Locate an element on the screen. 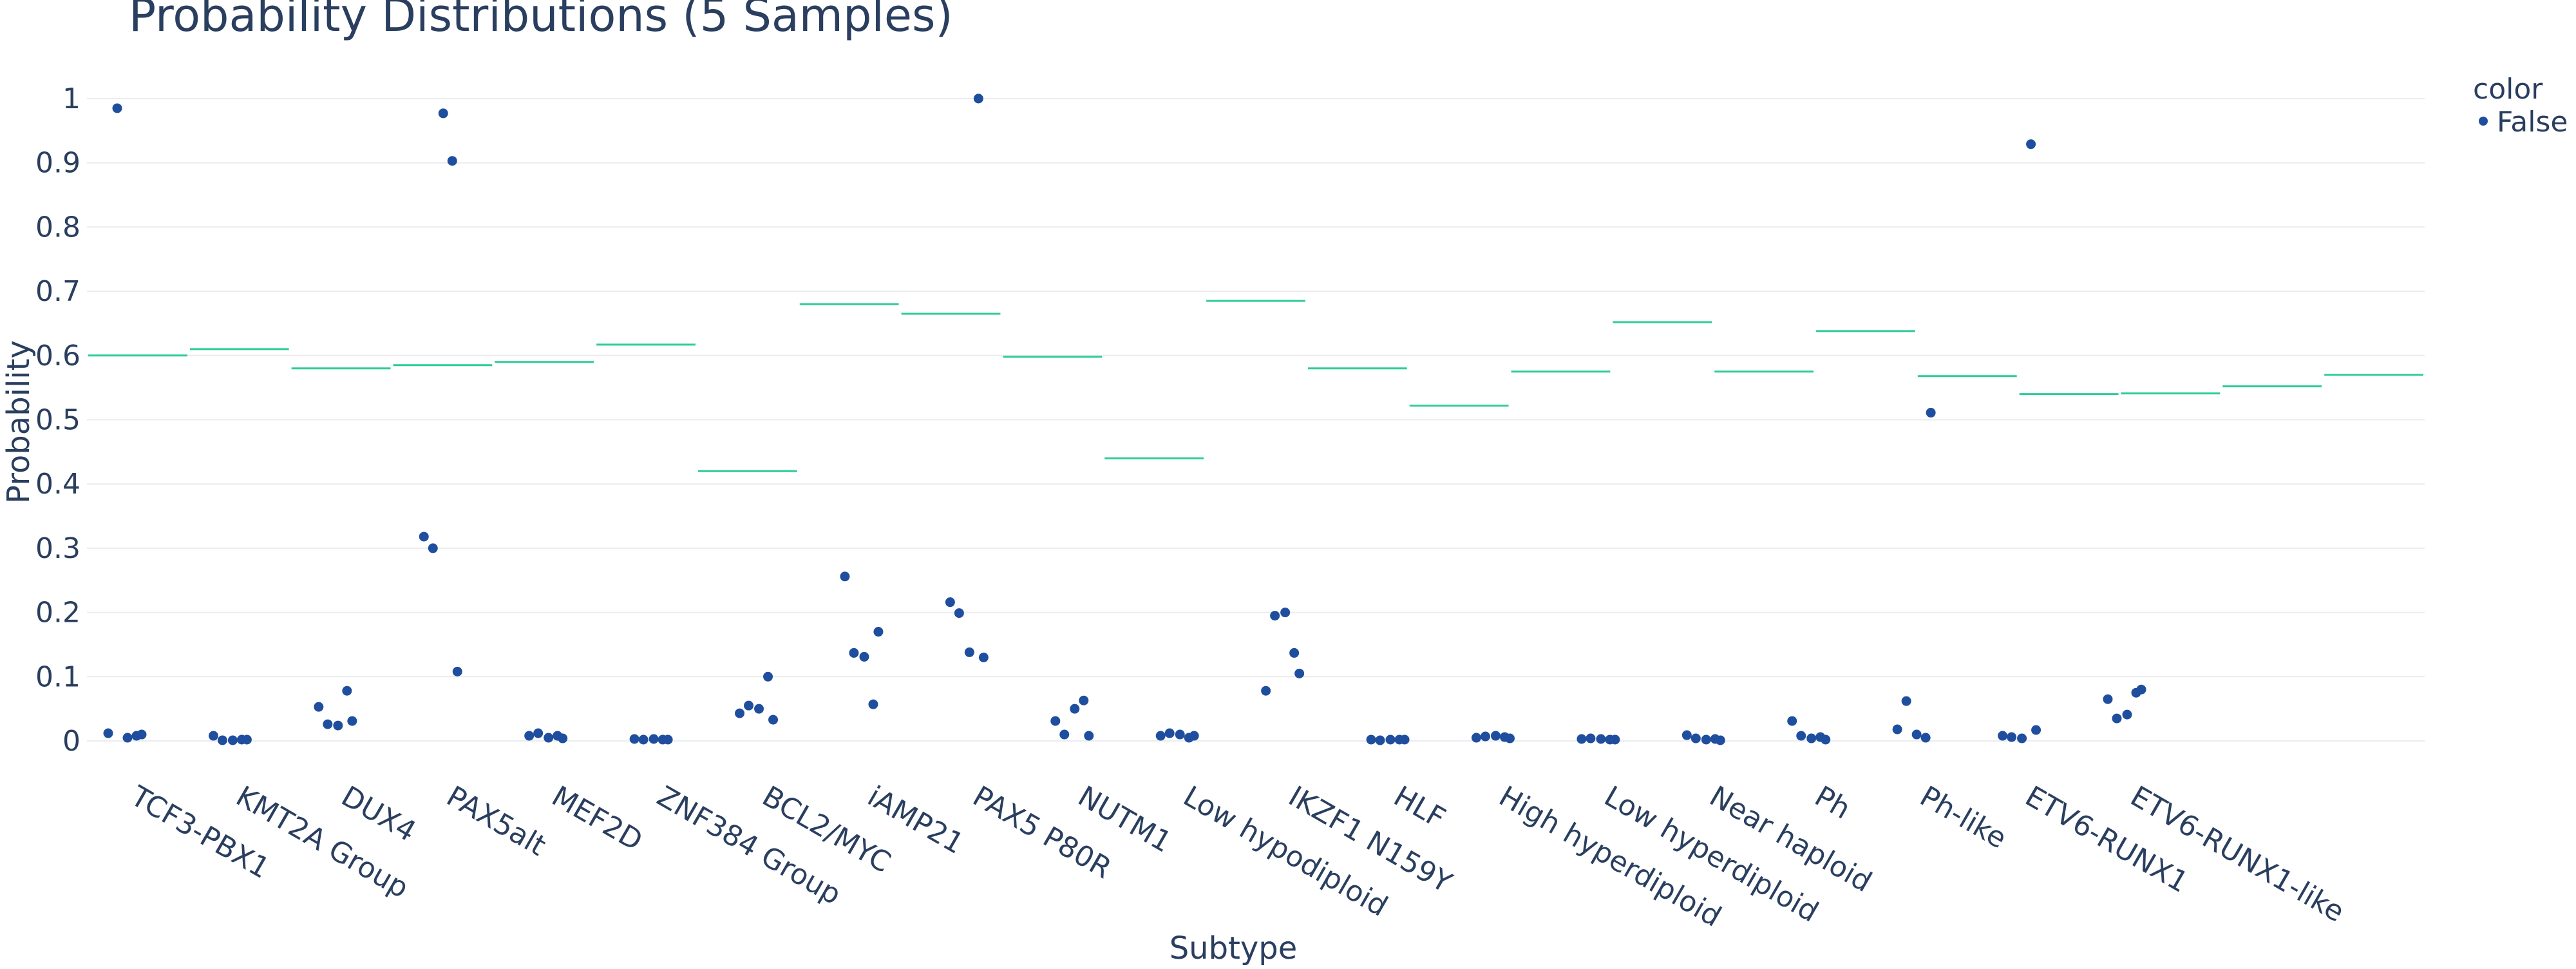  y-tick-label: 0.9 is located at coordinates (58, 163).